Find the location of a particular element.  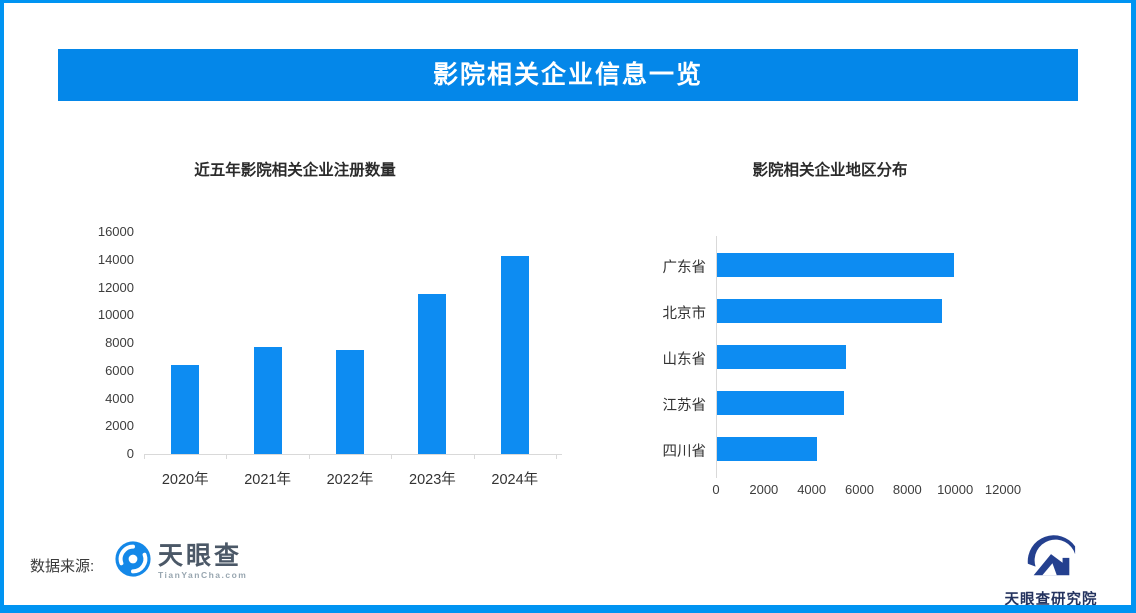

y-axis-category-label: 北京市 is located at coordinates (684, 314).